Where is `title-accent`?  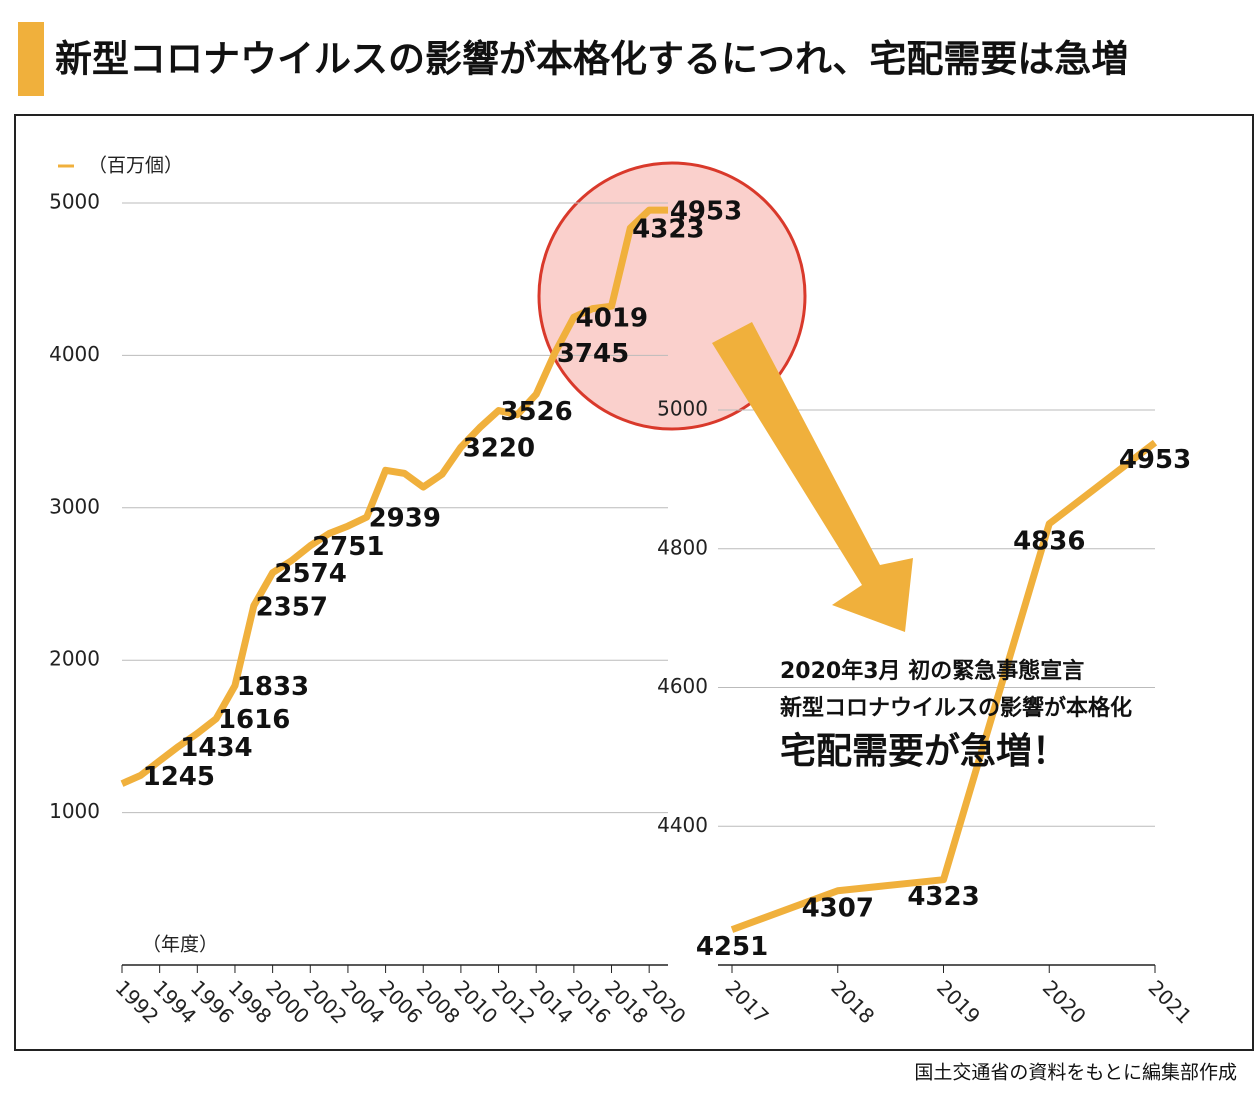 title-accent is located at coordinates (31, 59).